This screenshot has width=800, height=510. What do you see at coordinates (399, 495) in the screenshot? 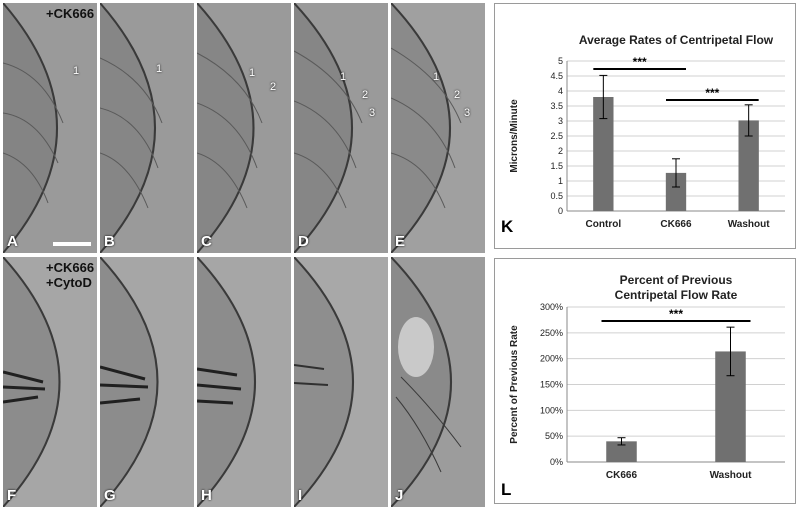
I see `panel-label: J` at bounding box center [399, 495].